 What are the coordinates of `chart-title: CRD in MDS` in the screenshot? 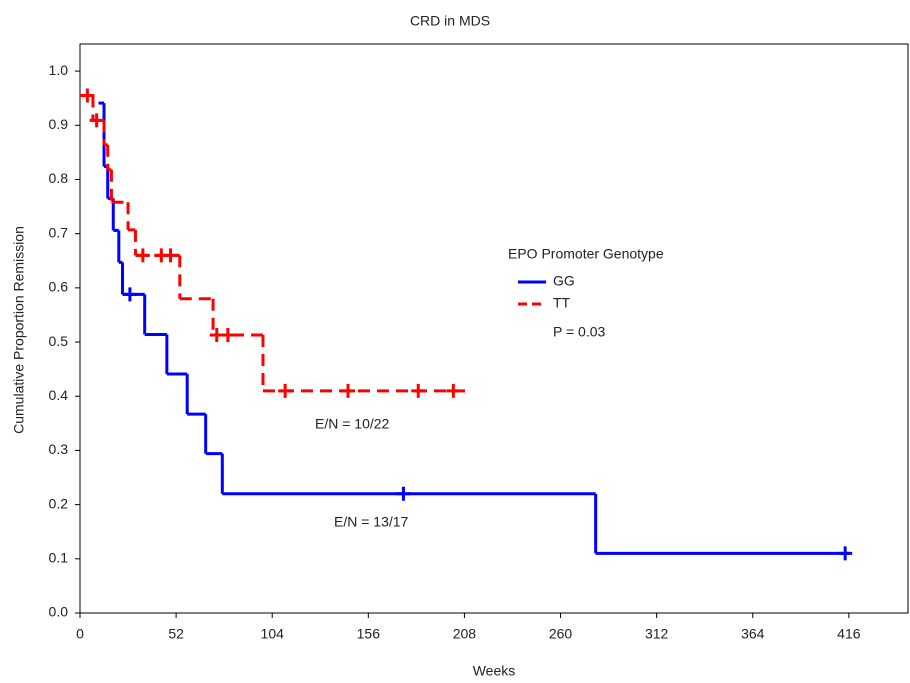 It's located at (450, 21).